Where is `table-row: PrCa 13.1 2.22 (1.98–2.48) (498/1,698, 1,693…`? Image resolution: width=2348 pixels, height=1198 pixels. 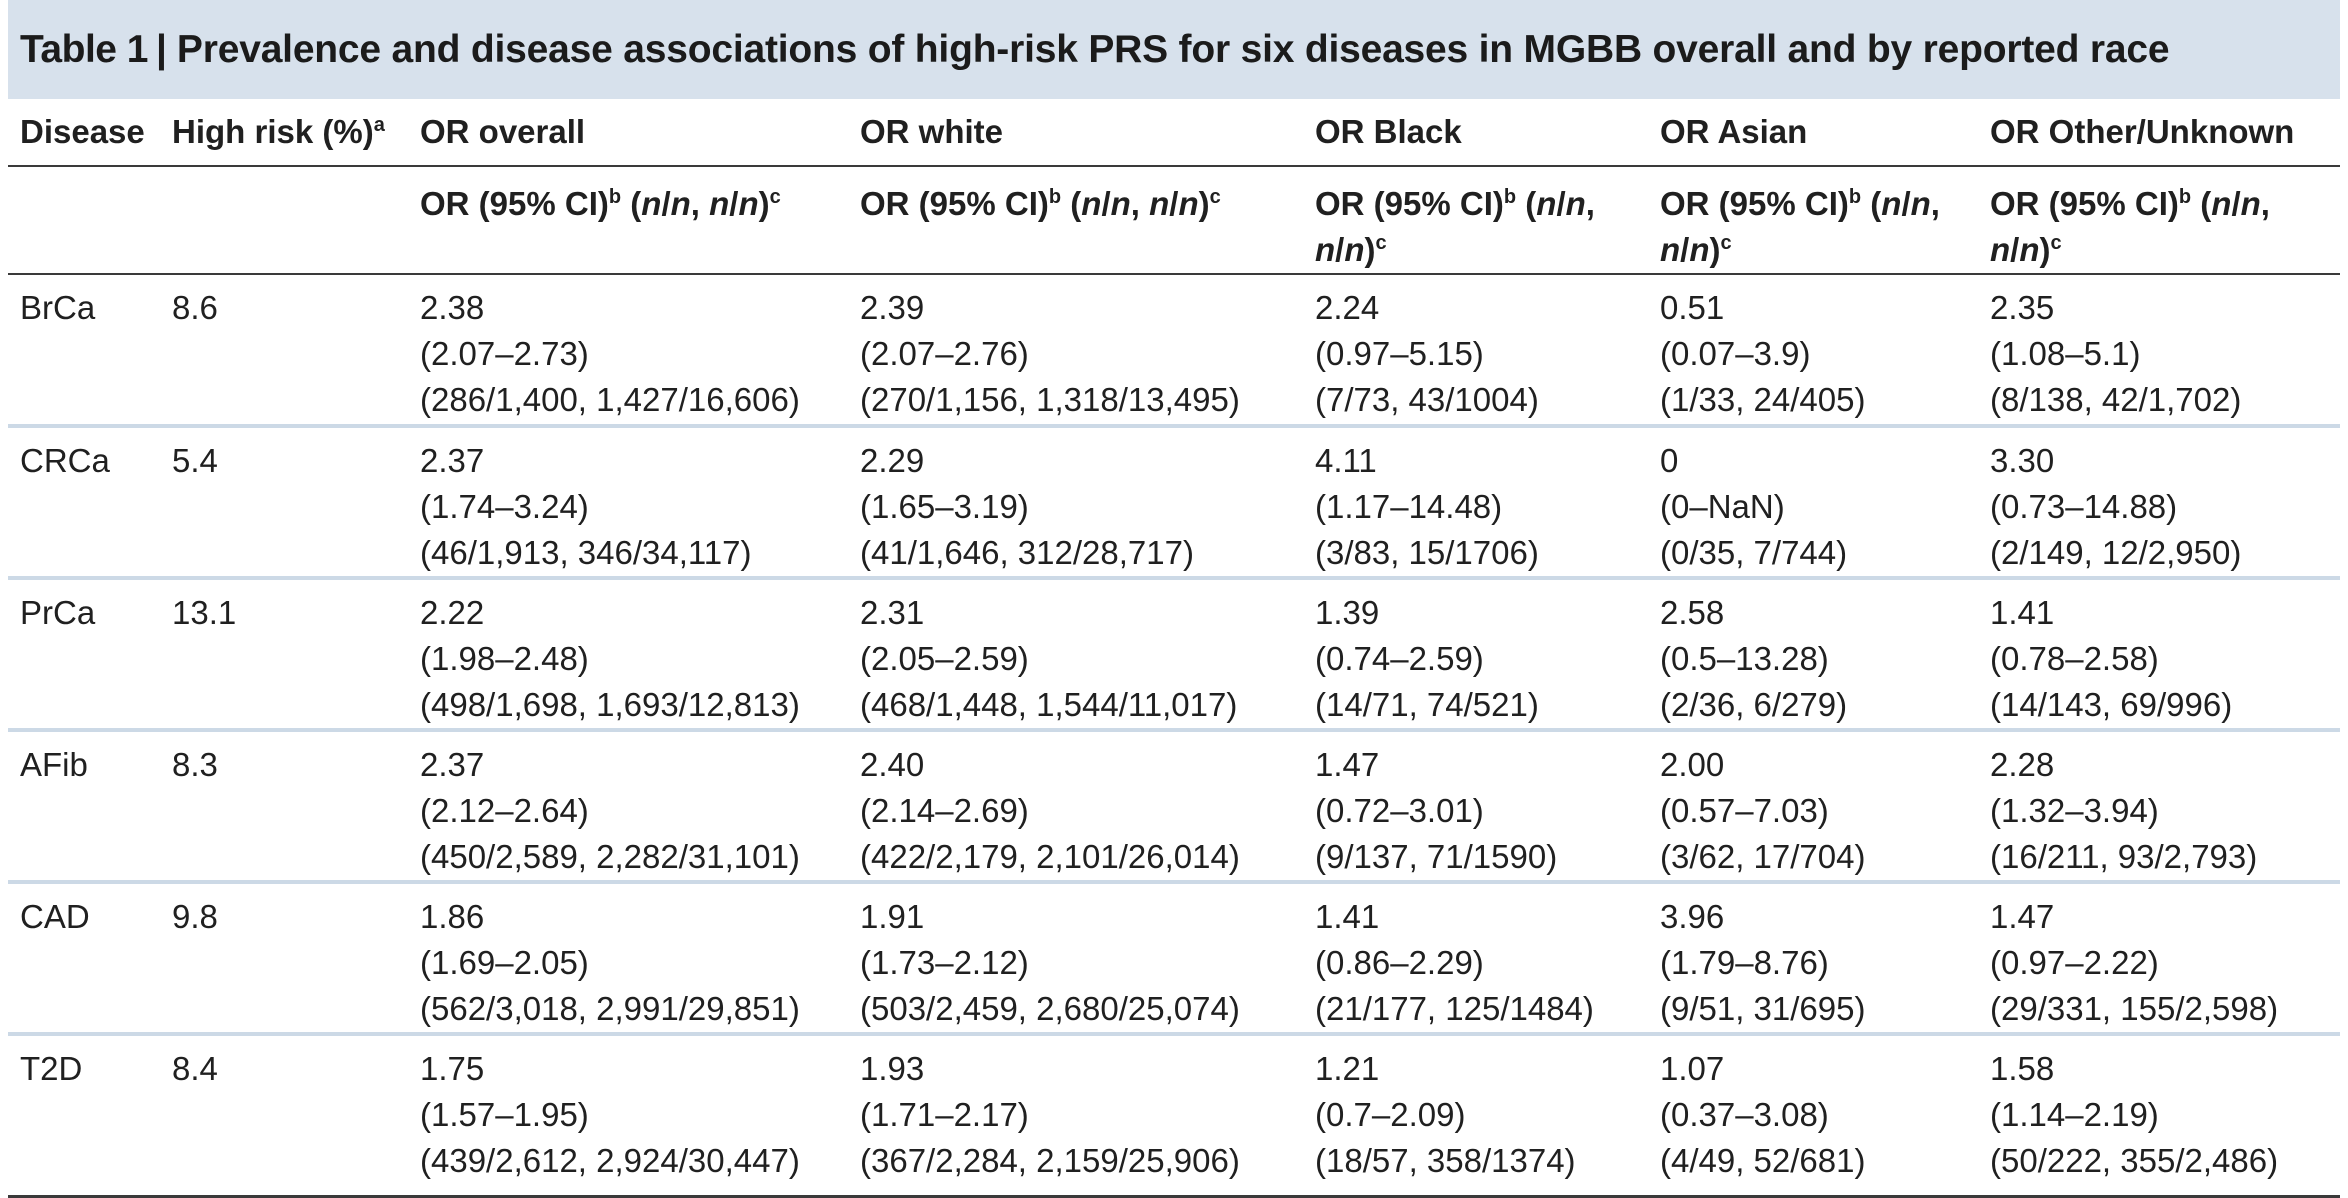 table-row: PrCa 13.1 2.22 (1.98–2.48) (498/1,698, 1,693… is located at coordinates (1174, 655).